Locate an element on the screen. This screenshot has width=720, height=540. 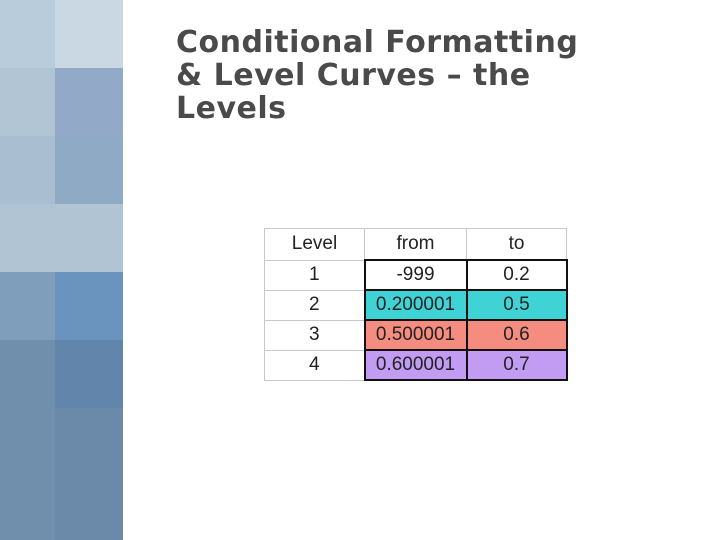
table-row: 4 0.600001 0.7 is located at coordinates (416, 365).